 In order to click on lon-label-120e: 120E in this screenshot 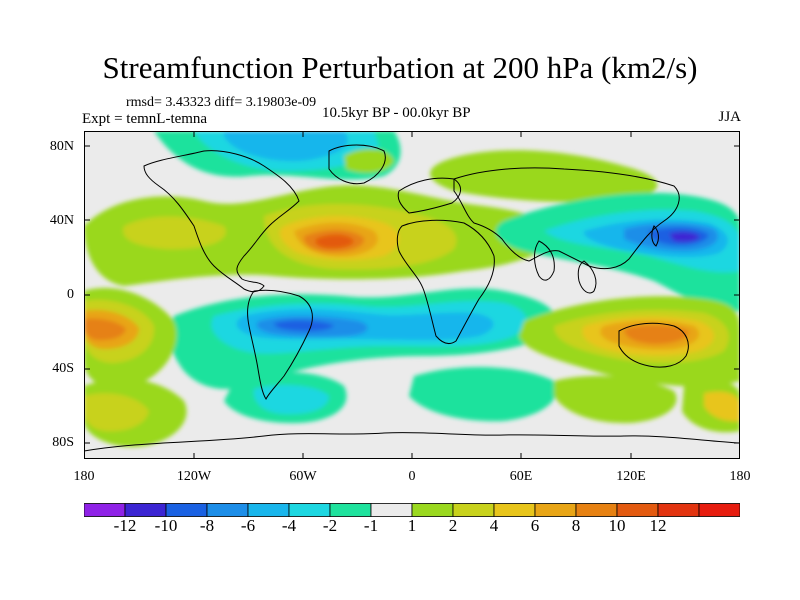, I will do `click(631, 476)`.